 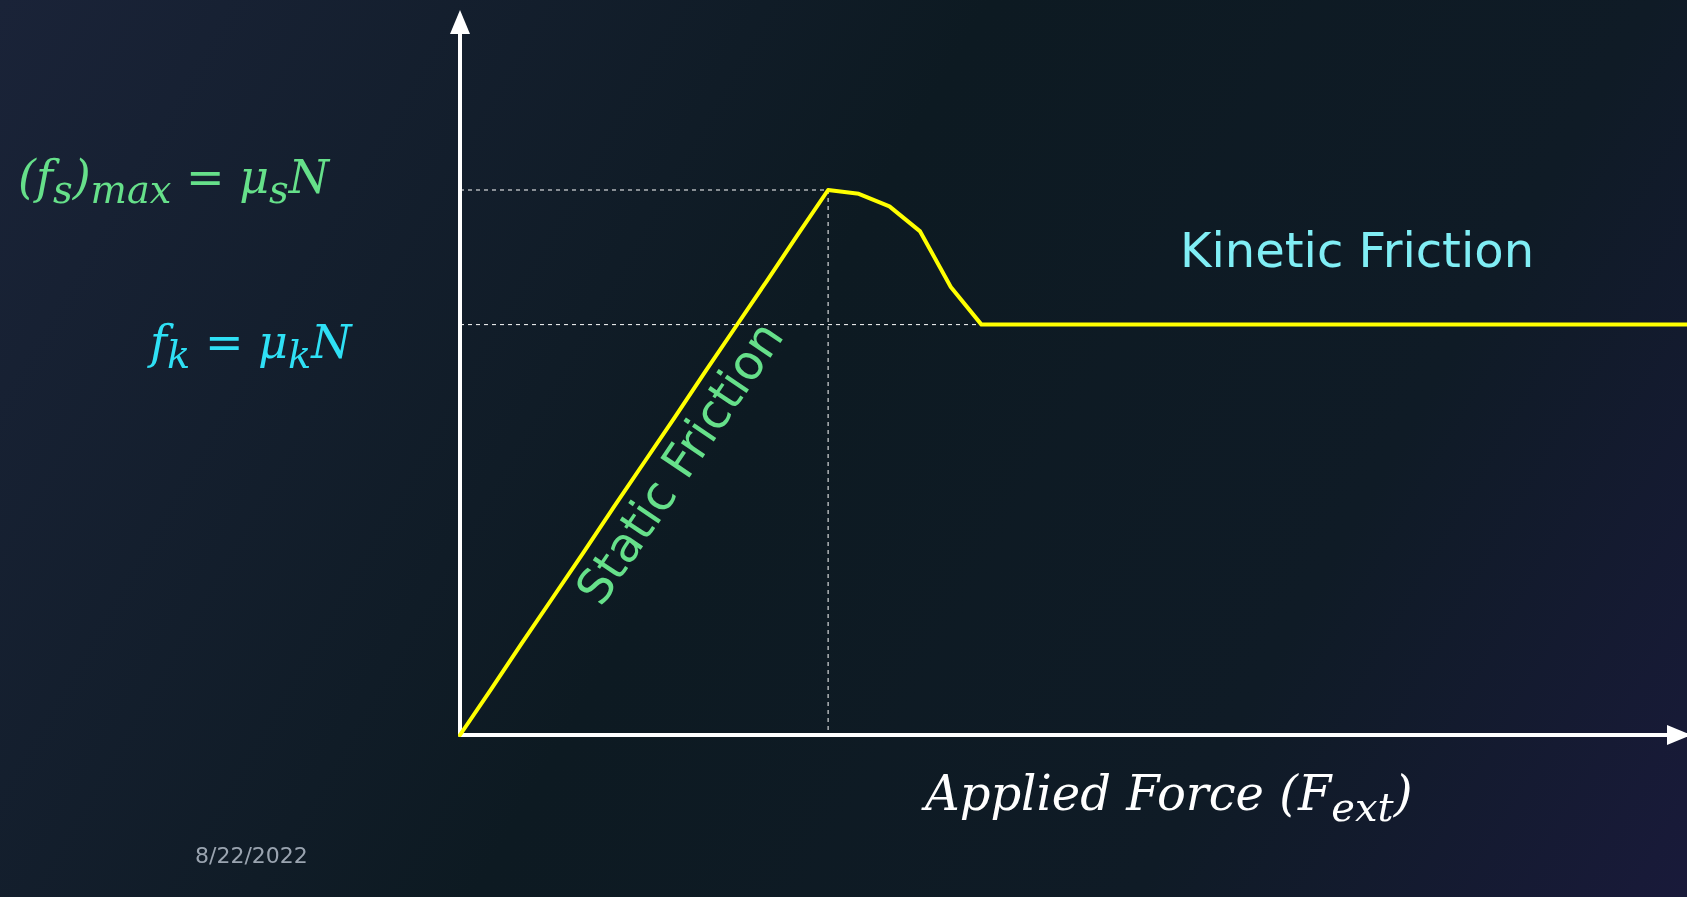 I want to click on text: 8/22/2022, so click(x=251, y=855).